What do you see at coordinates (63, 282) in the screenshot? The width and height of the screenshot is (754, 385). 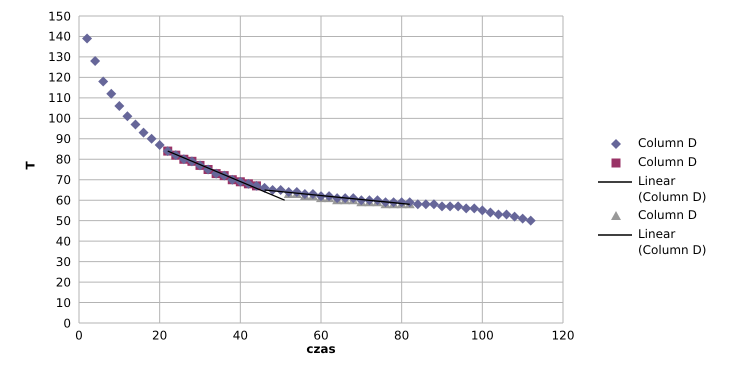 I see `y-tick-label: 20` at bounding box center [63, 282].